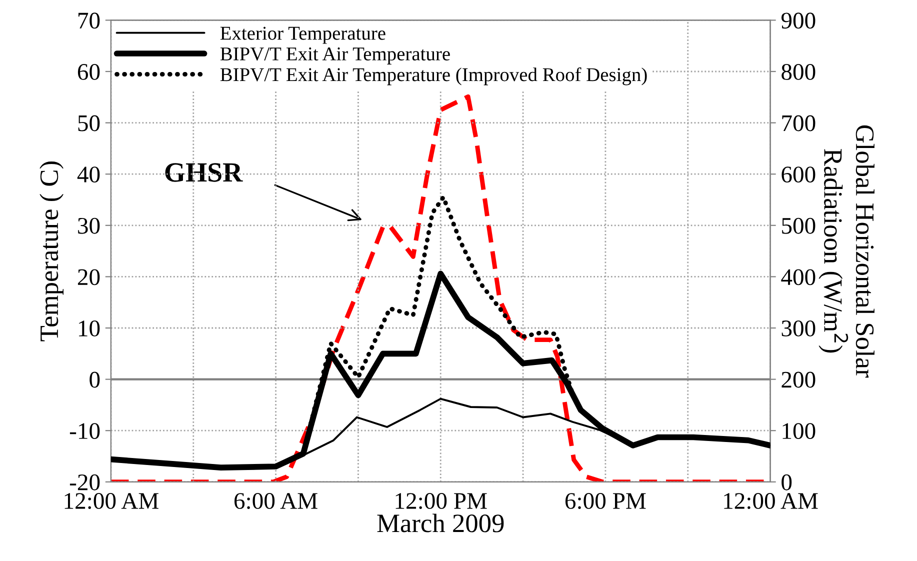 This screenshot has width=917, height=561. What do you see at coordinates (276, 501) in the screenshot?
I see `x-tick-label: 6:00 AM` at bounding box center [276, 501].